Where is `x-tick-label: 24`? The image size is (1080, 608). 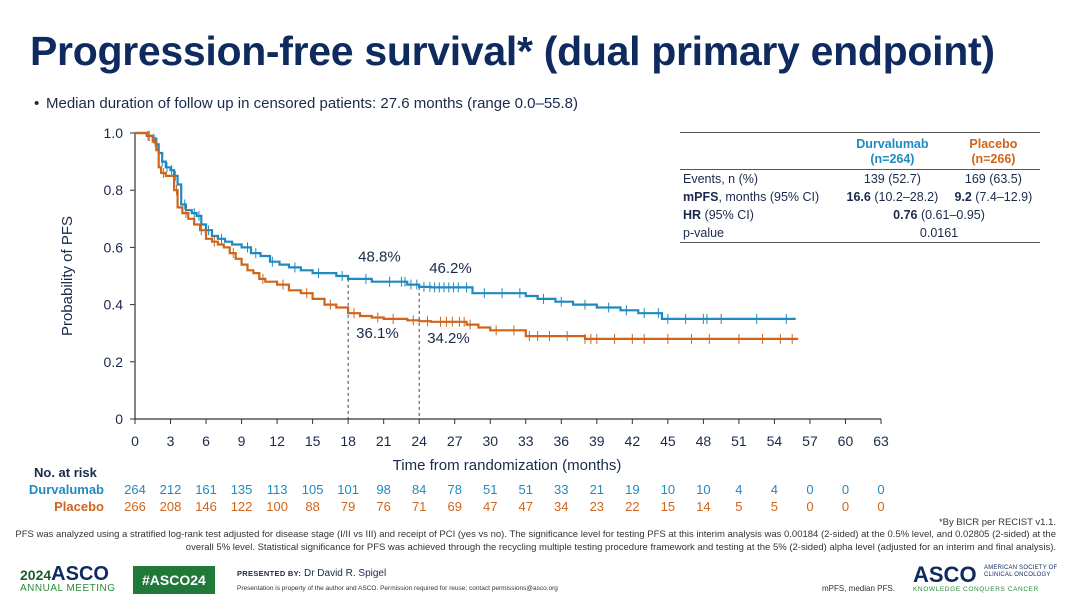 x-tick-label: 24 is located at coordinates (419, 441).